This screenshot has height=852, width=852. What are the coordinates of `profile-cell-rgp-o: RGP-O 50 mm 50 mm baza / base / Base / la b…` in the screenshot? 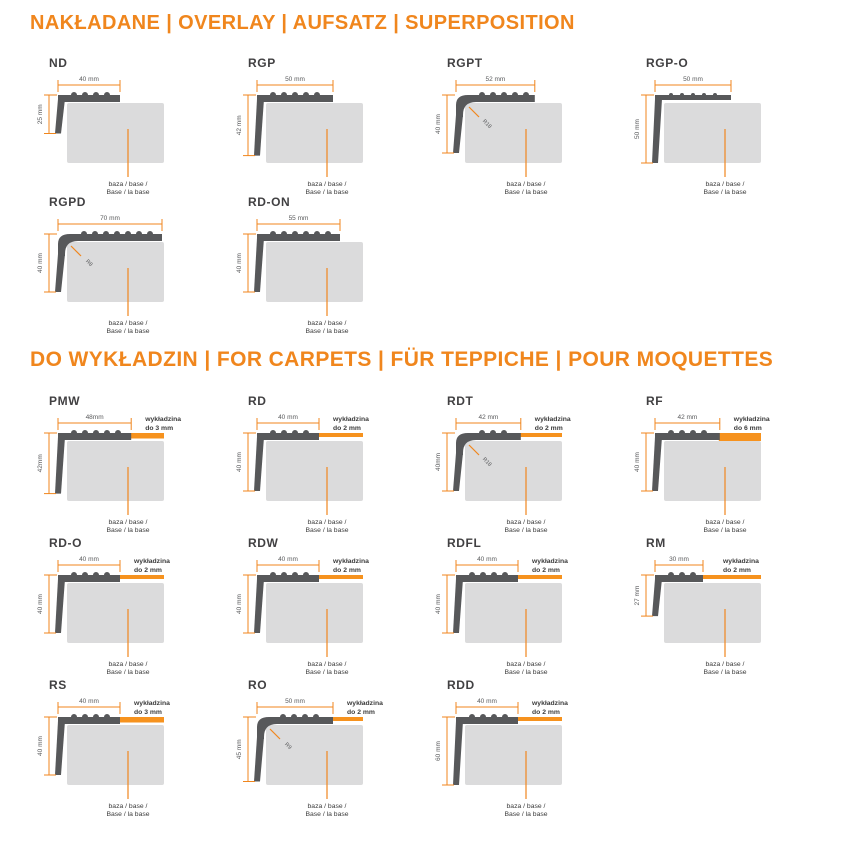 It's located at (726, 126).